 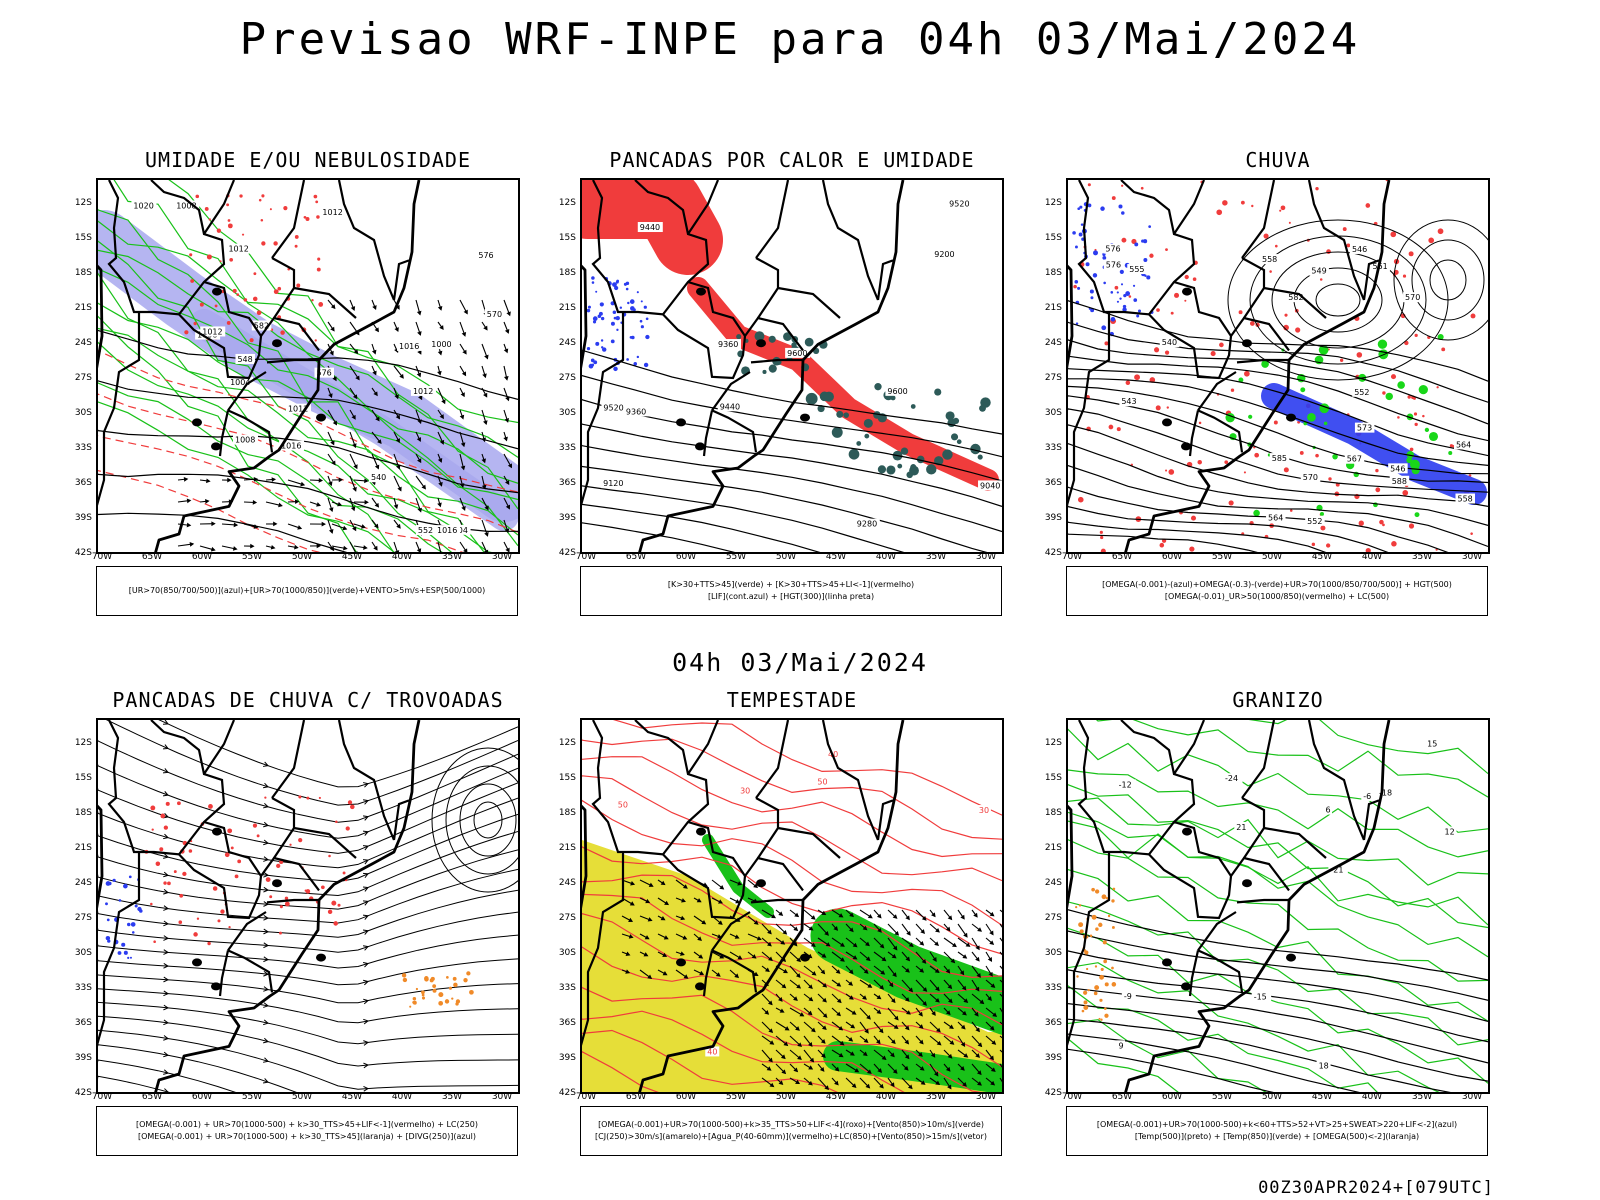 What do you see at coordinates (352, 557) in the screenshot?
I see `lon-tick-label: 45W` at bounding box center [352, 557].